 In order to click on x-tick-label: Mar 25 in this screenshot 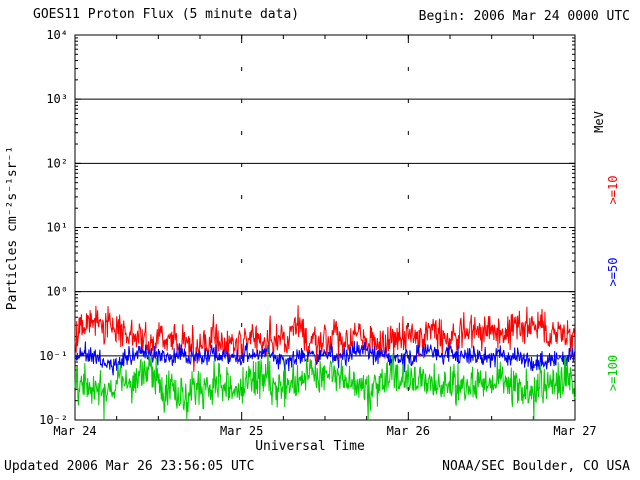, I will do `click(241, 431)`.